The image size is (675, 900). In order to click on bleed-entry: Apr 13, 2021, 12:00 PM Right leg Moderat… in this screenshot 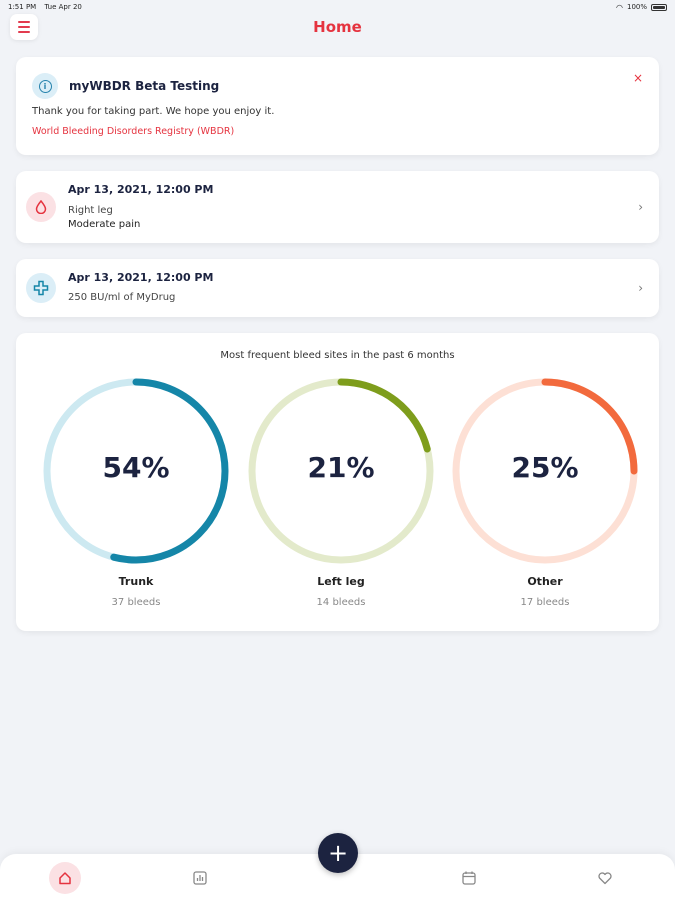, I will do `click(337, 207)`.